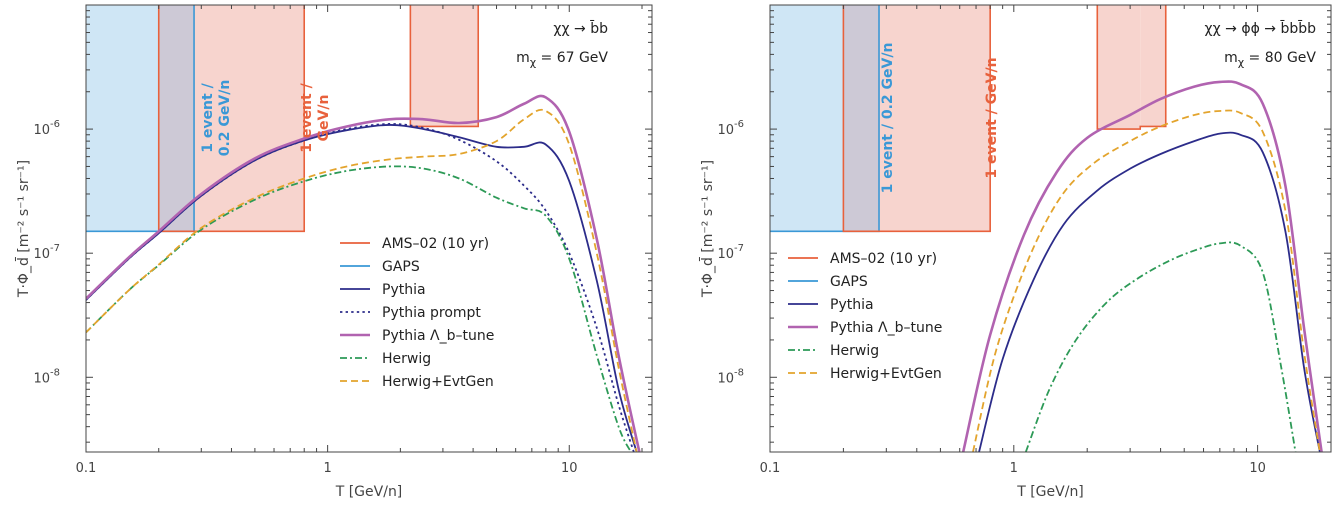 Image resolution: width=1343 pixels, height=506 pixels. I want to click on ams-label-line: 1 event / GeV/n, so click(992, 117).